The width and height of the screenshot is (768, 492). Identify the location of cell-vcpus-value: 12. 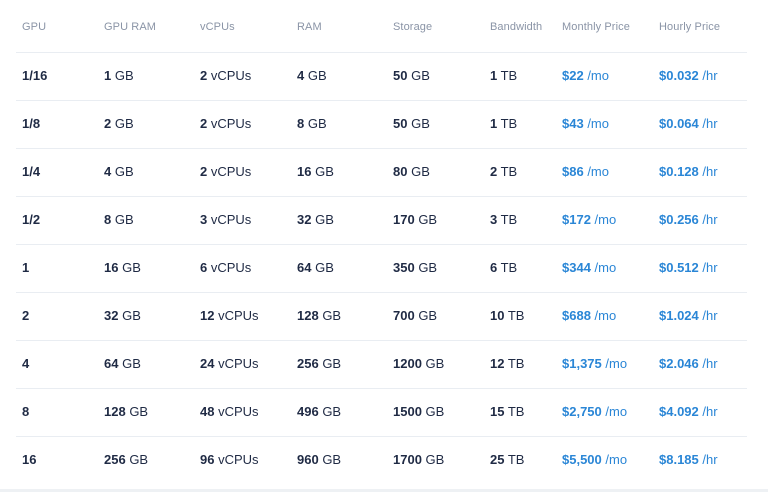
(207, 315).